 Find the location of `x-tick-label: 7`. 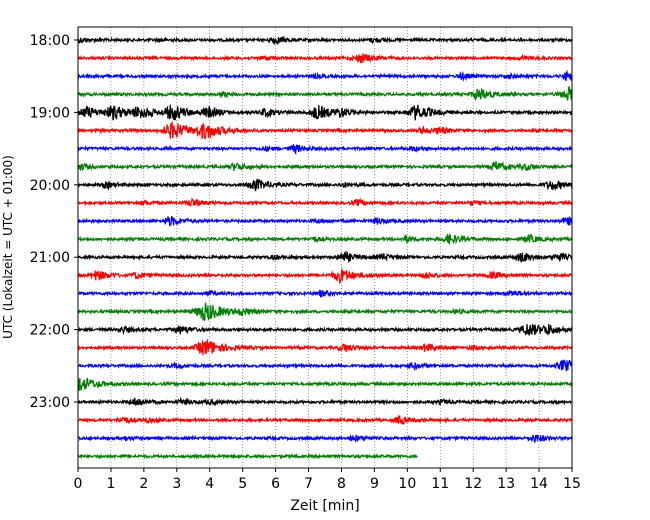

x-tick-label: 7 is located at coordinates (308, 484).